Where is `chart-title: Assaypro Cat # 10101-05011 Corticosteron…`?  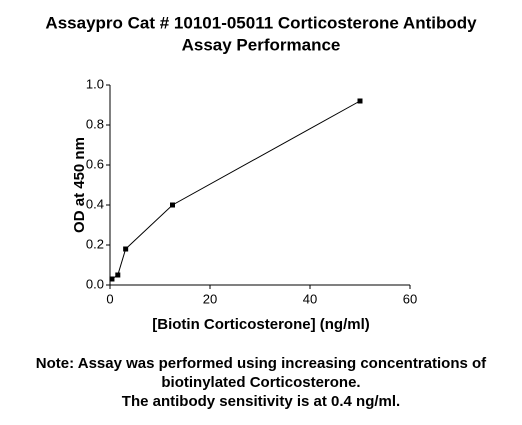
chart-title: Assaypro Cat # 10101-05011 Corticosteron… is located at coordinates (261, 22).